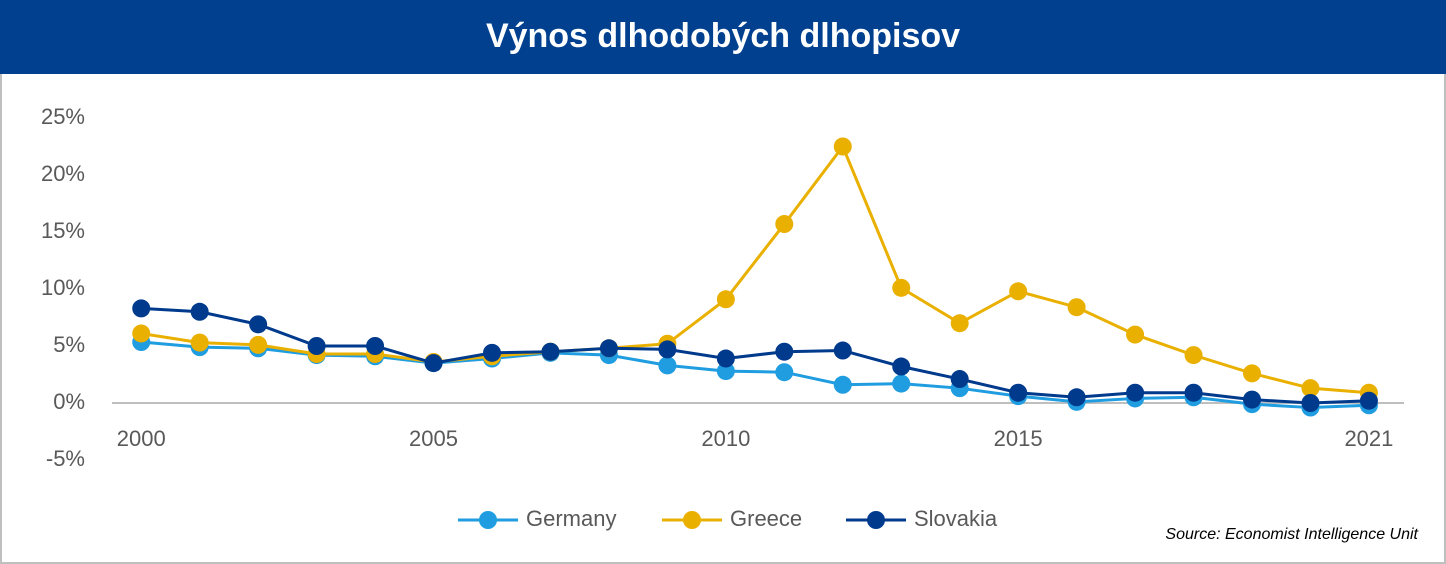  Describe the element at coordinates (1291, 534) in the screenshot. I see `source: Source: Economist Intelligence Unit` at that location.